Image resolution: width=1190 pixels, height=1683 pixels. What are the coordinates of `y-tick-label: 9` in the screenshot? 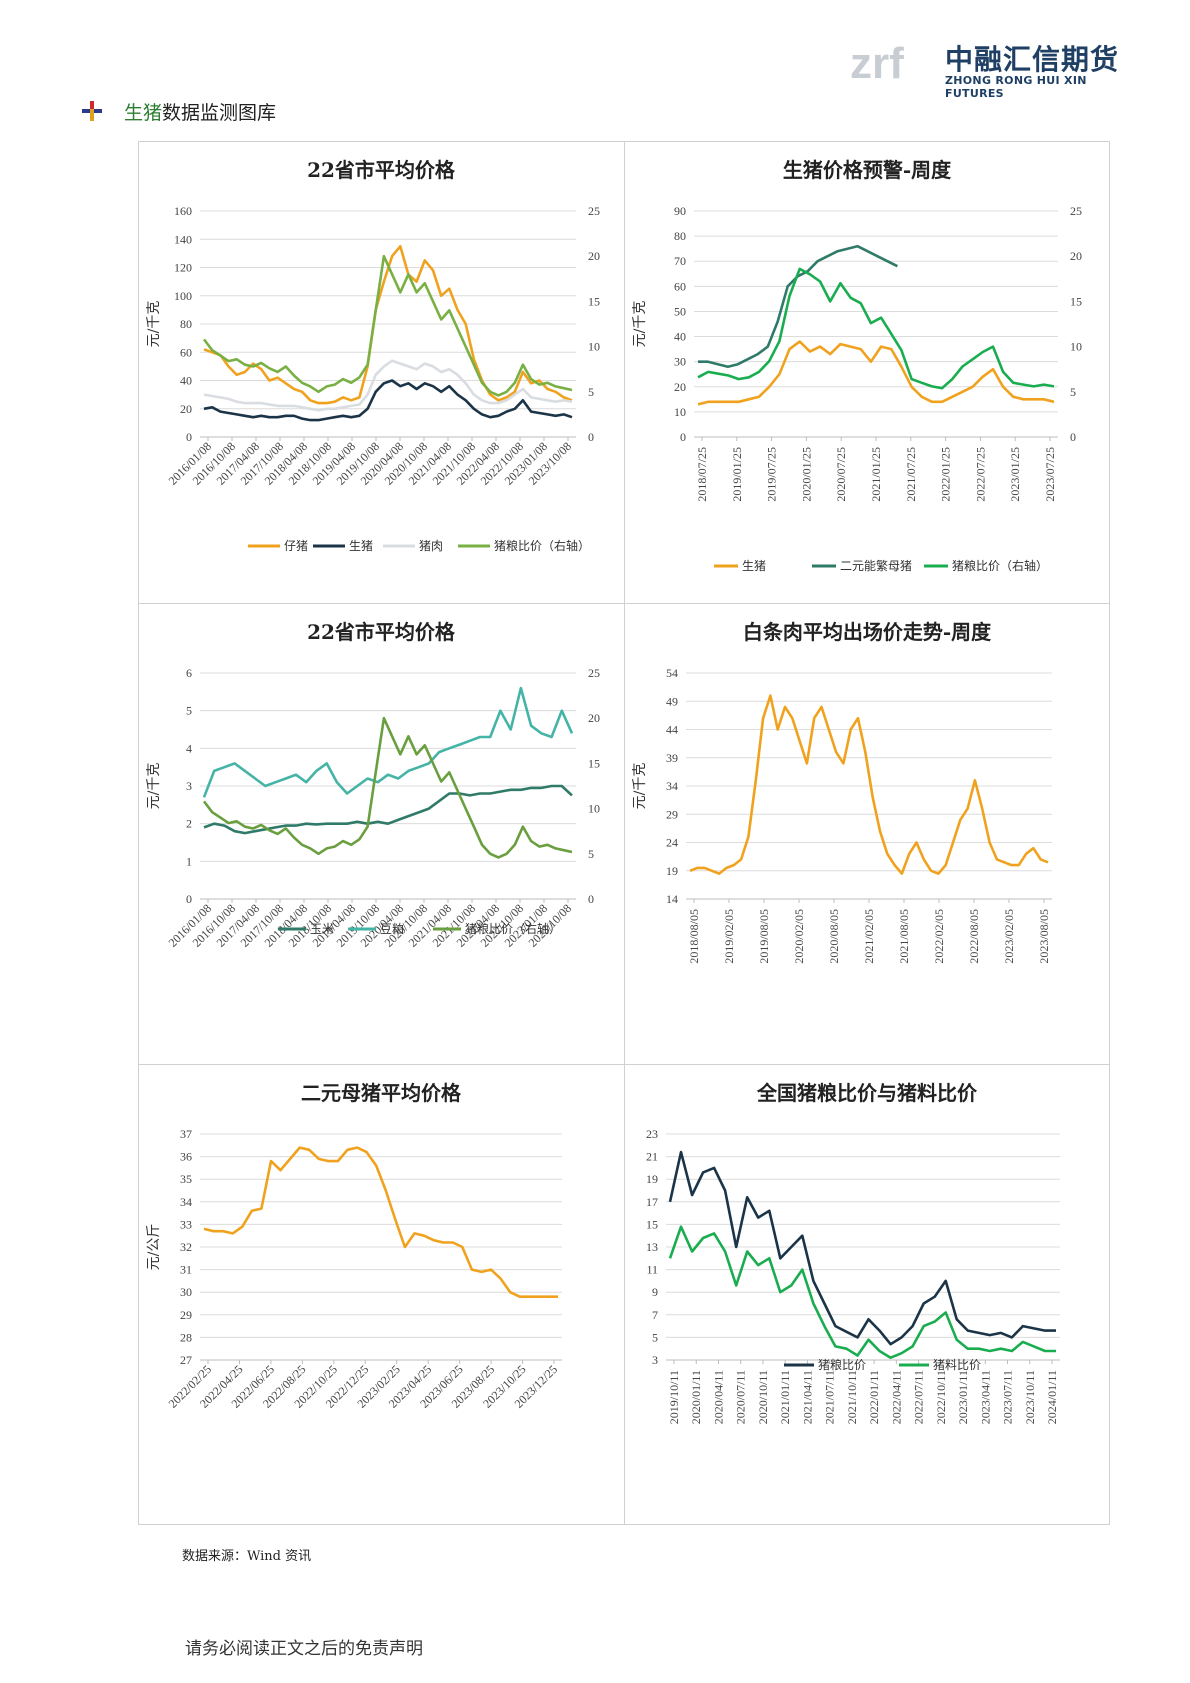 It's located at (655, 1292).